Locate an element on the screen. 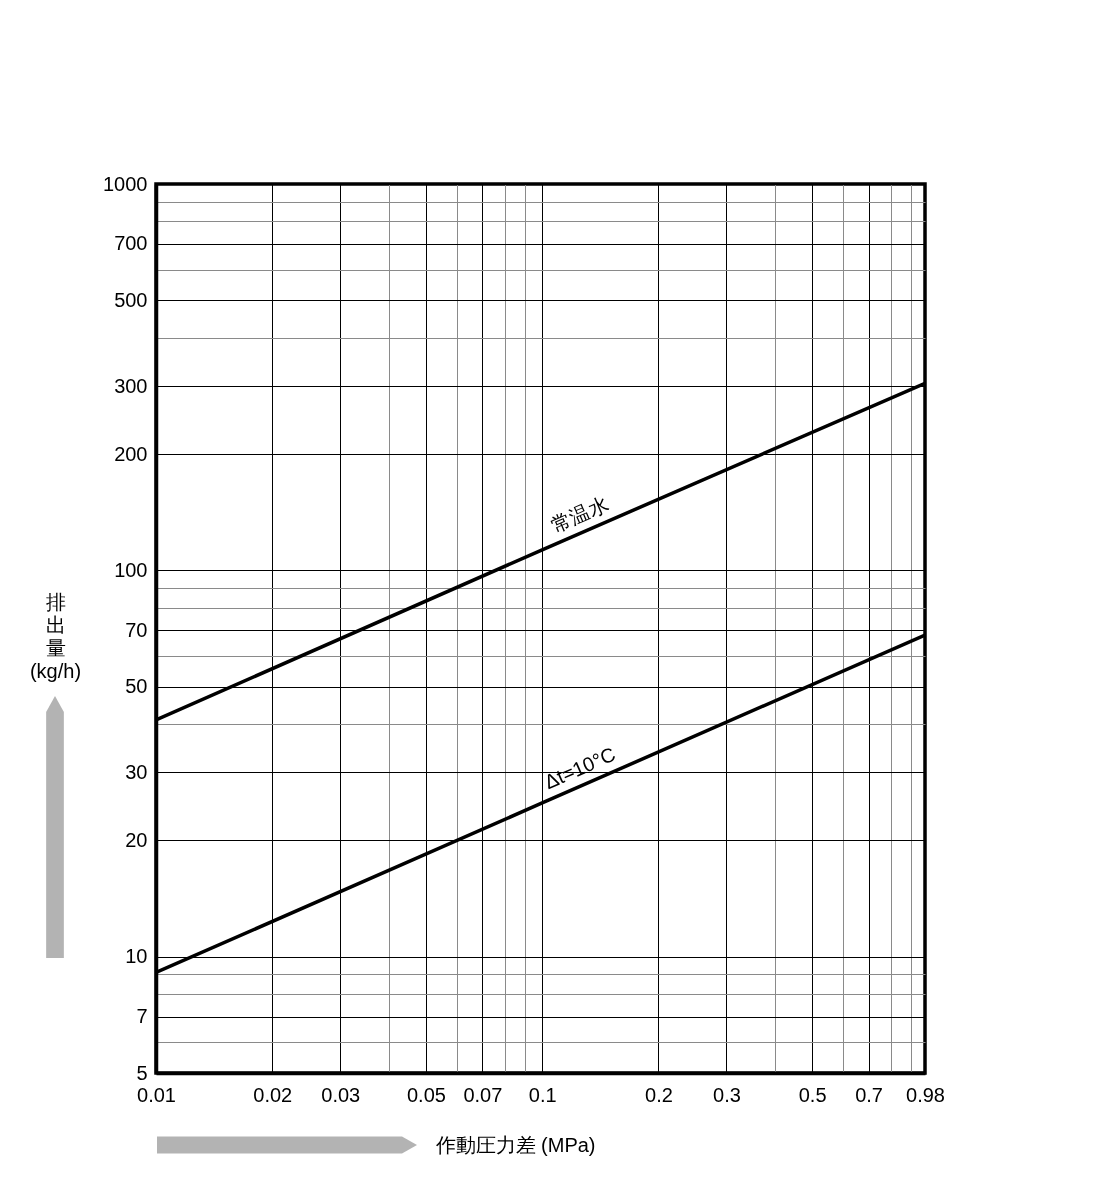 This screenshot has width=1100, height=1200. x-tick-label: 0.5 is located at coordinates (812, 1094).